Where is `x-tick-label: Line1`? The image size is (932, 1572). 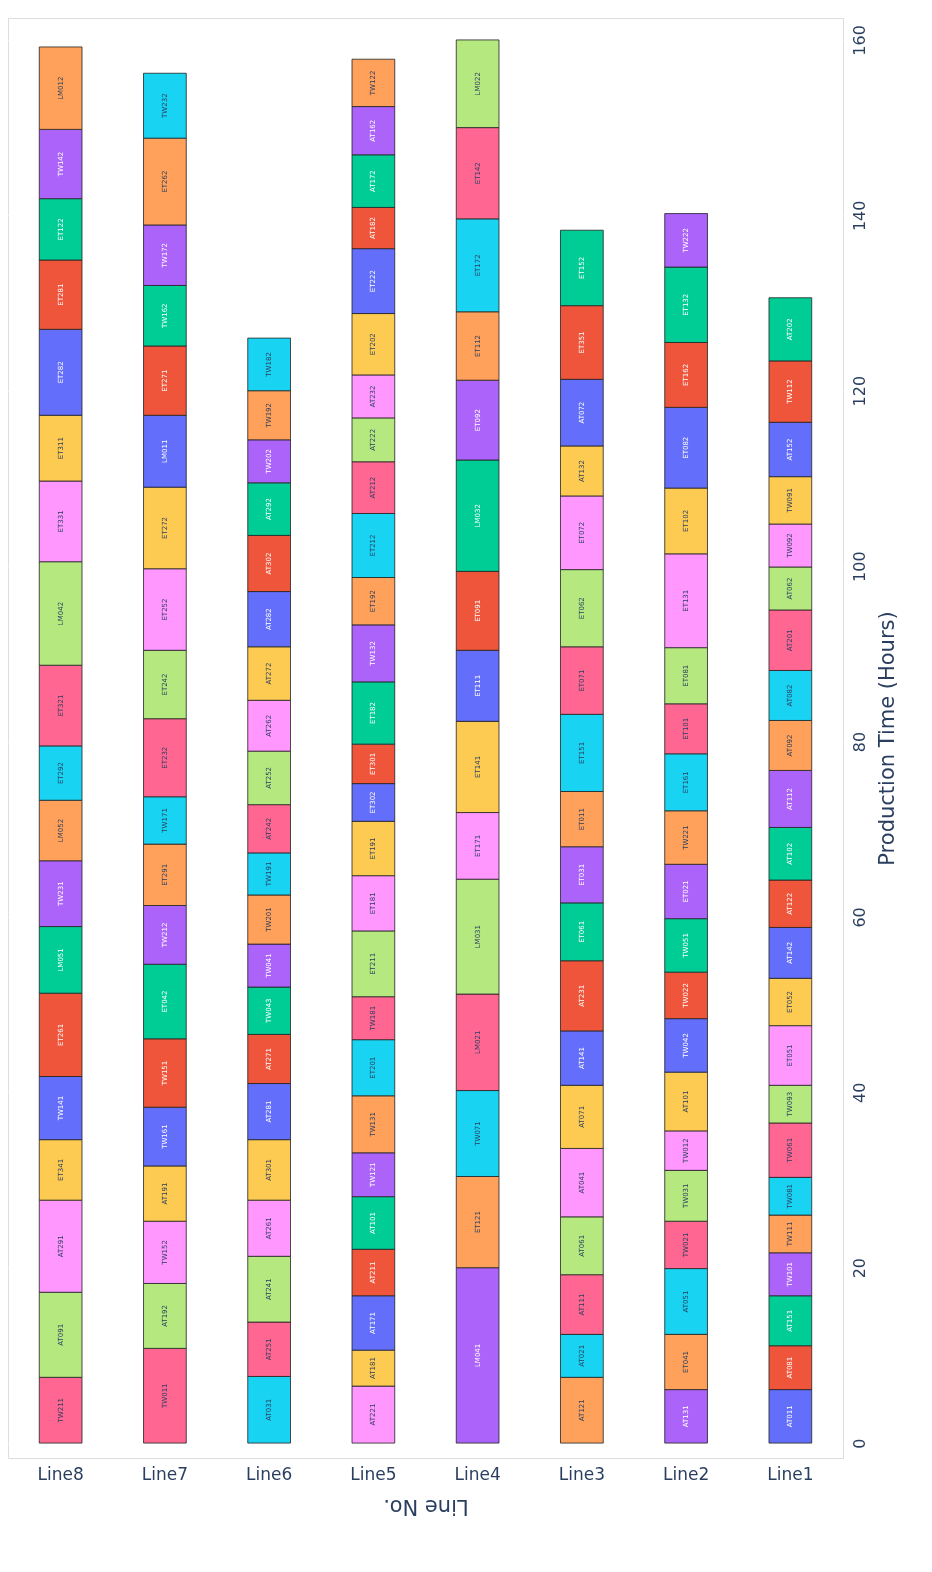 x-tick-label: Line1 is located at coordinates (790, 1473).